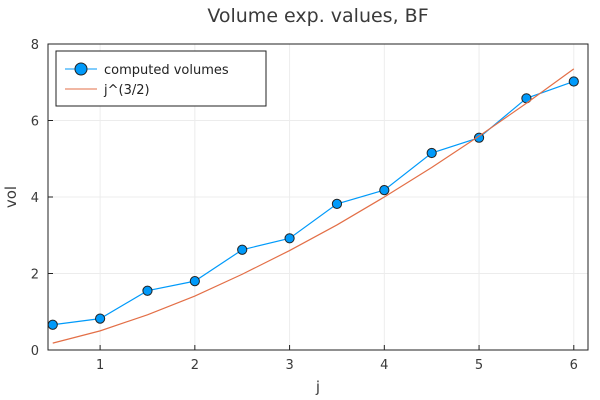 The width and height of the screenshot is (600, 400). I want to click on legend-label-j-power: j^(3/2), so click(126, 90).